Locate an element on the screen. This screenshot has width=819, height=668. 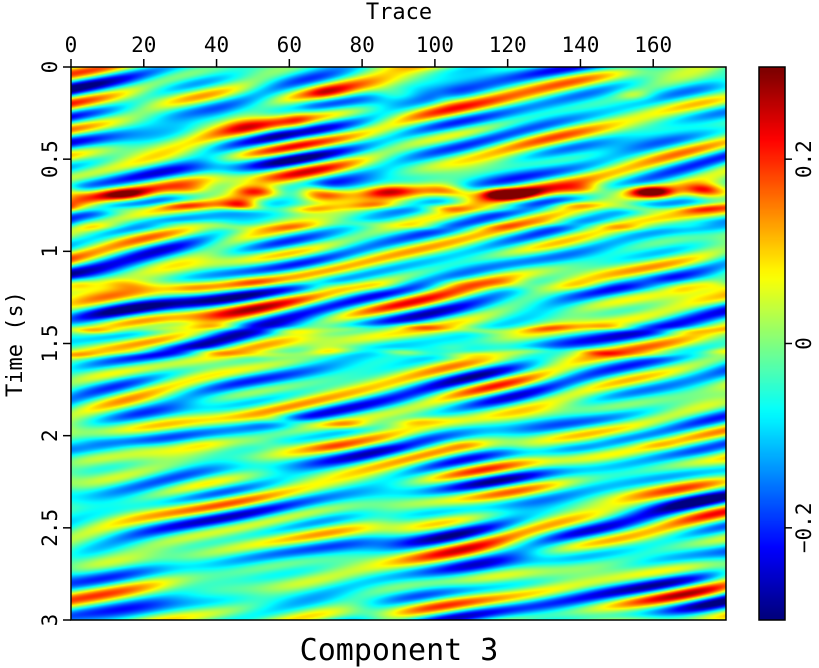
y-axis-label: Time (s) is located at coordinates (15, 344).